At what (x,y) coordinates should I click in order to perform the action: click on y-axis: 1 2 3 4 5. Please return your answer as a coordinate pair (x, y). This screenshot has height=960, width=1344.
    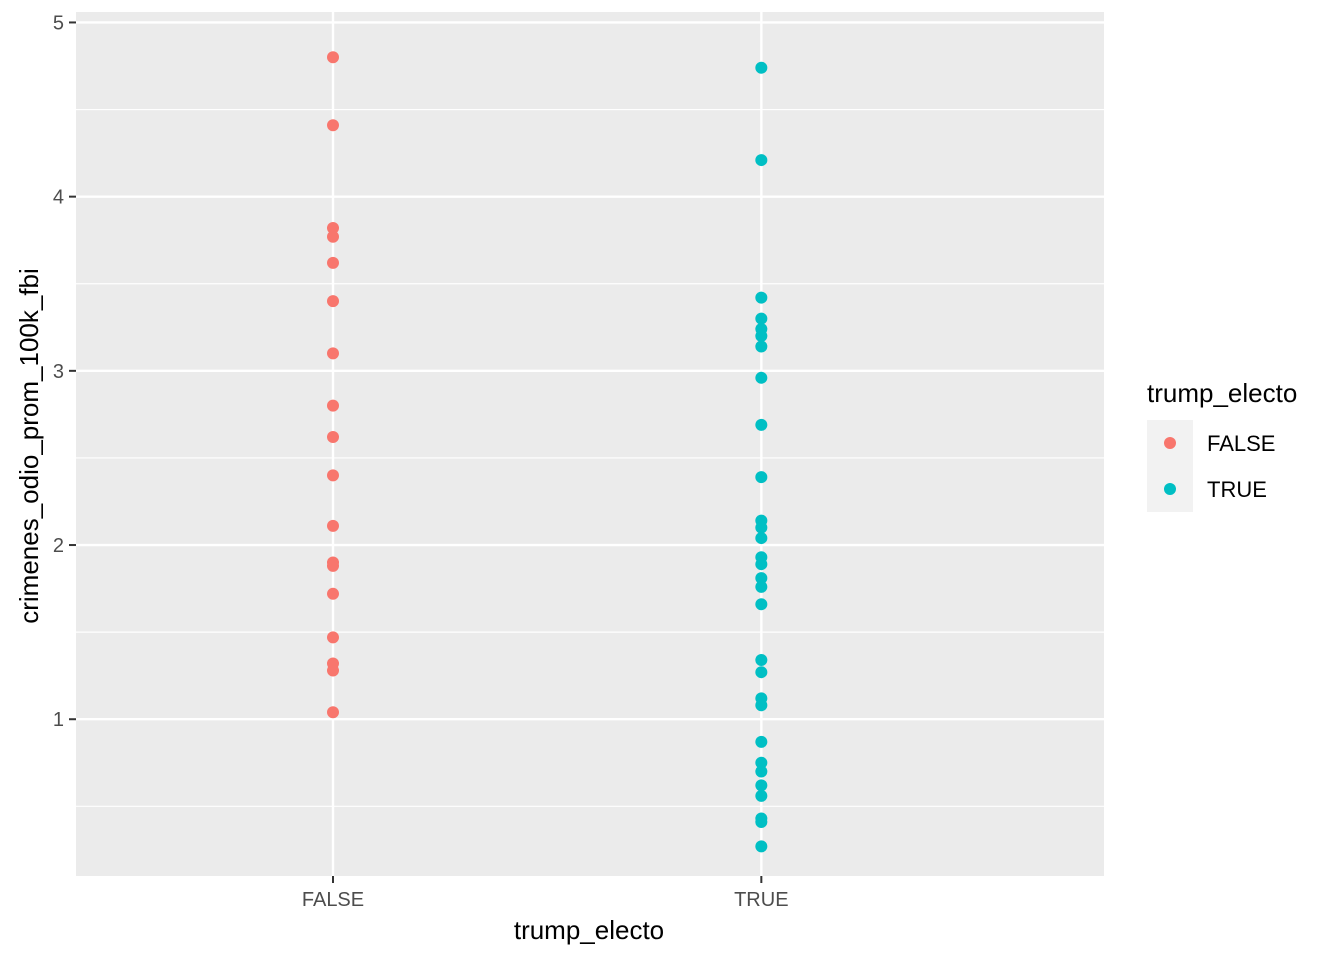
    Looking at the image, I should click on (64, 371).